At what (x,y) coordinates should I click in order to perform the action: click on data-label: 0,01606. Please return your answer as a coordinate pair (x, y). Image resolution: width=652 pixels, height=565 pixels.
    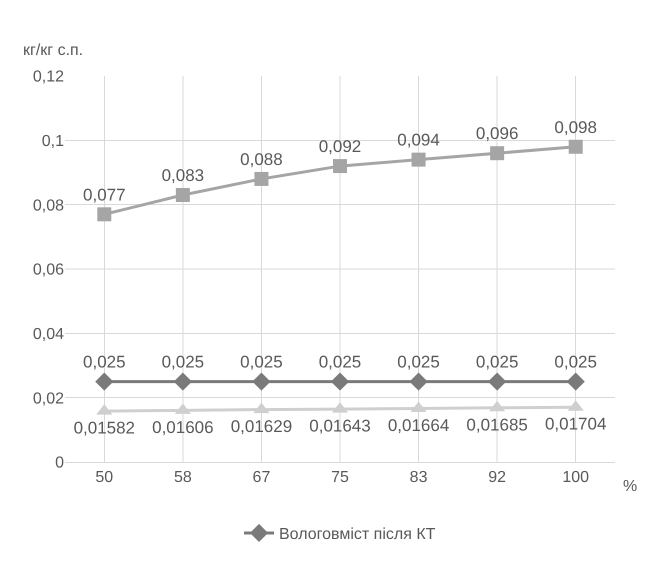
    Looking at the image, I should click on (183, 427).